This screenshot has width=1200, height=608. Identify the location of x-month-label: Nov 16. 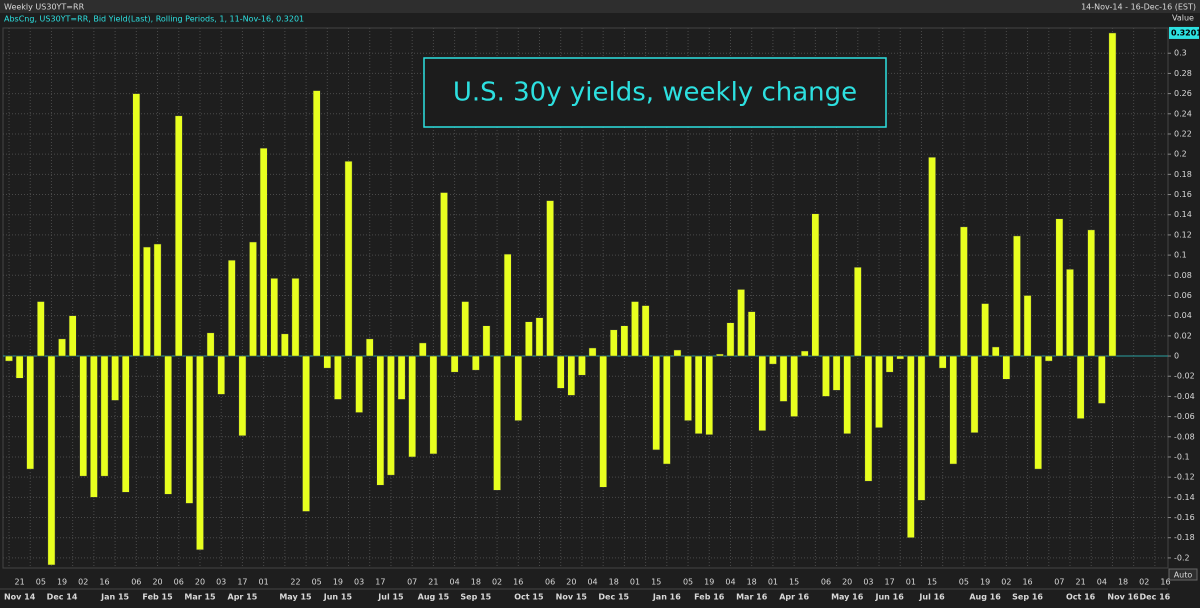
(1123, 597).